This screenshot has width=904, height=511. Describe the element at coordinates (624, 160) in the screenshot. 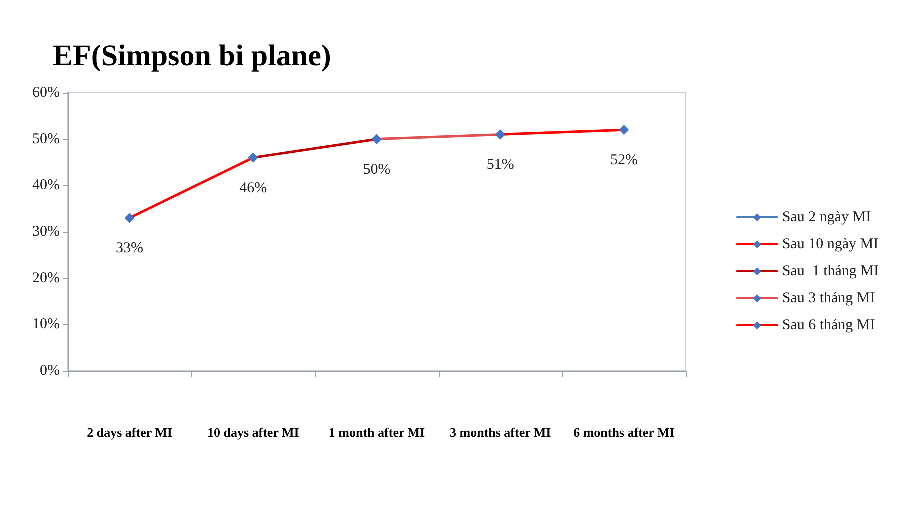

I see `data-label: 52%` at that location.